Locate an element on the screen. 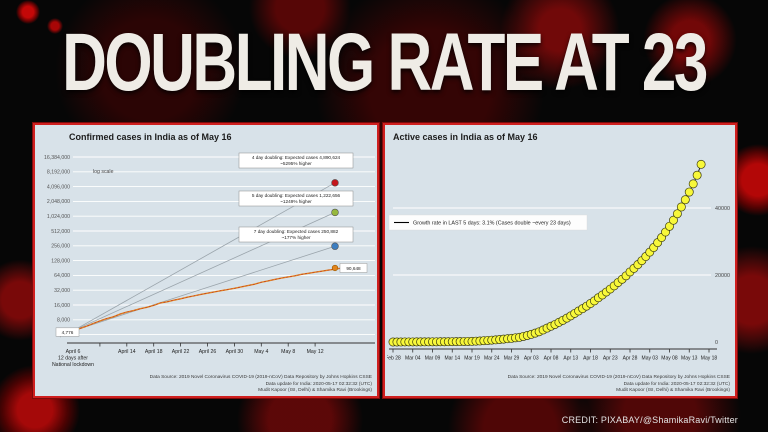  annotation-text: 7 day doubling: Expected cases 250,882 is located at coordinates (296, 231).